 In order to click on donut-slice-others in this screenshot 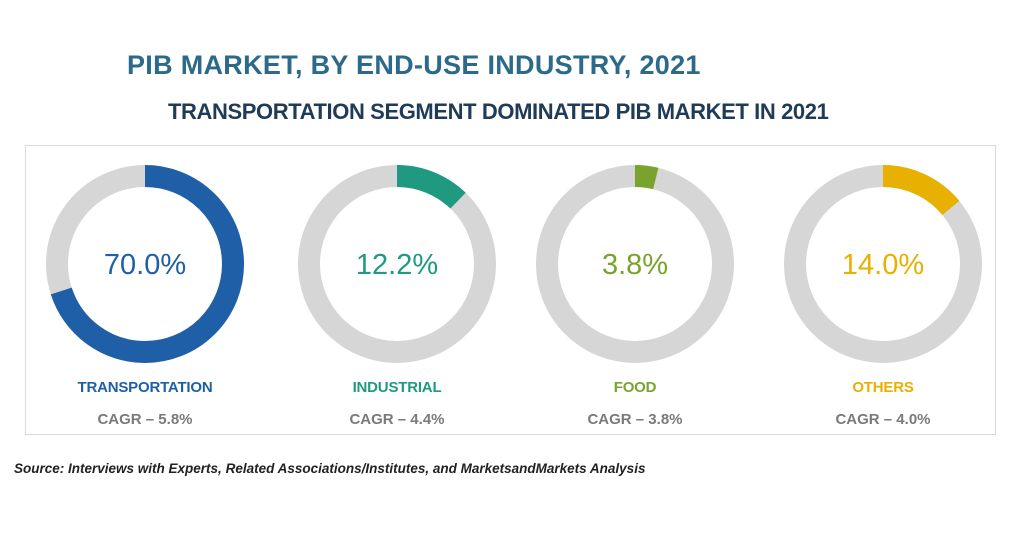, I will do `click(883, 264)`.